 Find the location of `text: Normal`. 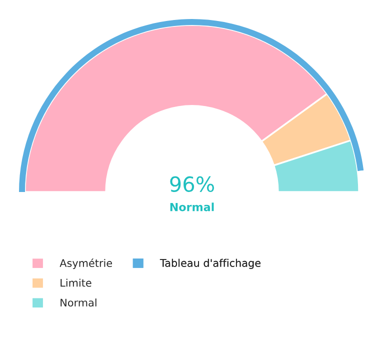

text: Normal is located at coordinates (192, 207).